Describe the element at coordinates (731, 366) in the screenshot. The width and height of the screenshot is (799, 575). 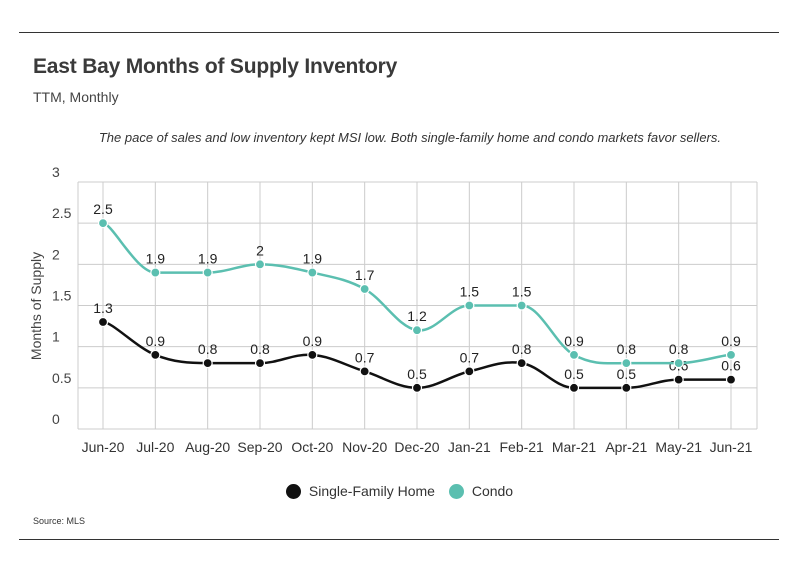
I see `data-label-single-family: 0.6` at that location.